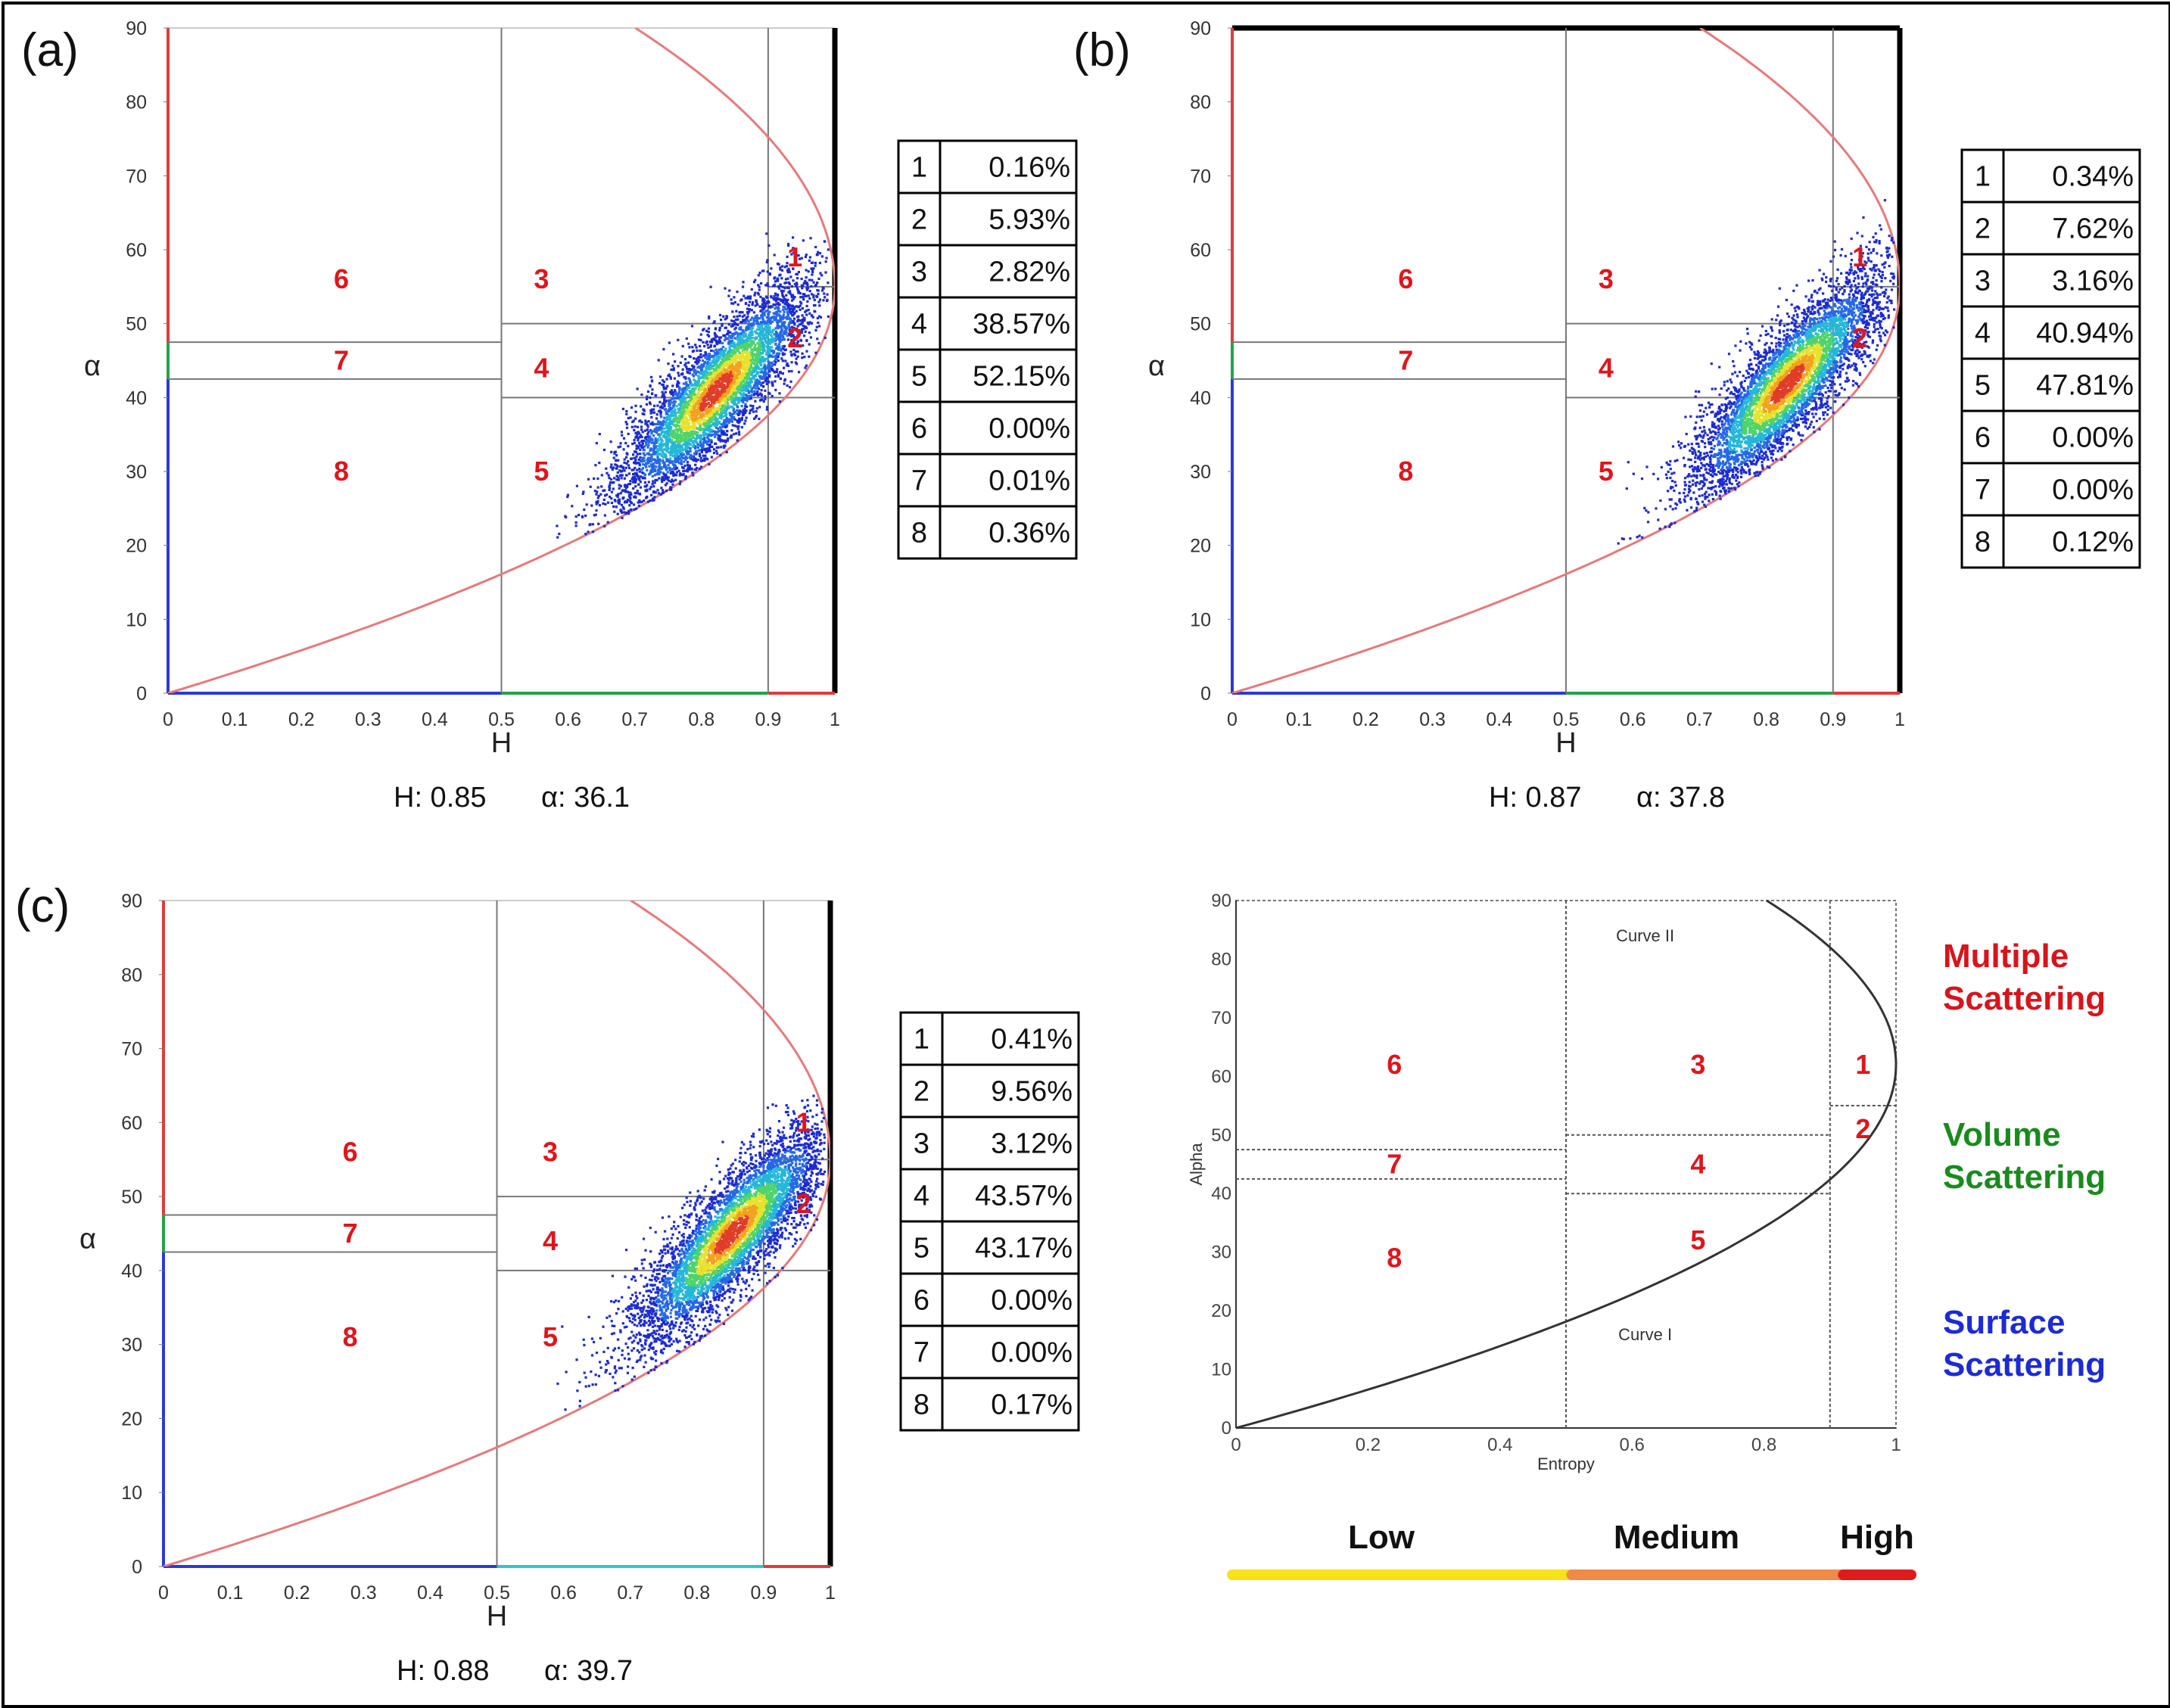 This screenshot has height=1708, width=2170. What do you see at coordinates (1698, 1164) in the screenshot?
I see `ref-zone-label-4: 4` at bounding box center [1698, 1164].